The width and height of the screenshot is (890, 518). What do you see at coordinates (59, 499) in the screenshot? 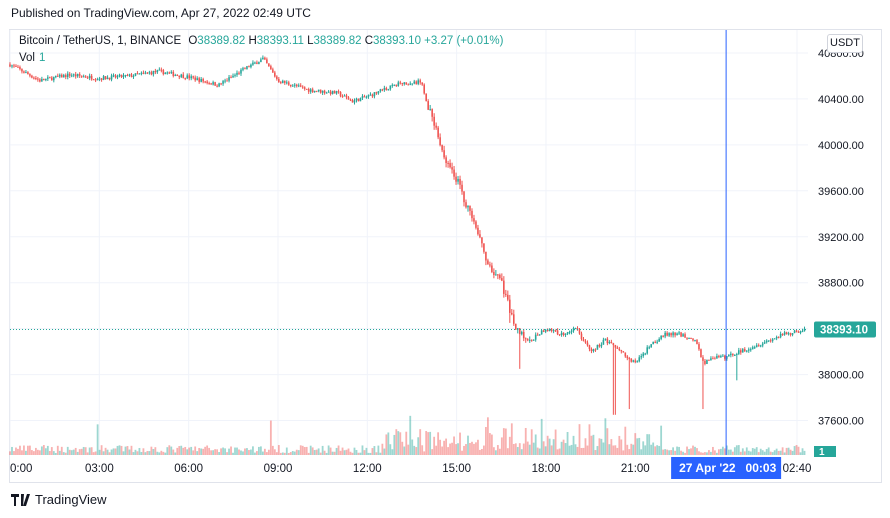
I see `footer-brand: TradingView` at bounding box center [59, 499].